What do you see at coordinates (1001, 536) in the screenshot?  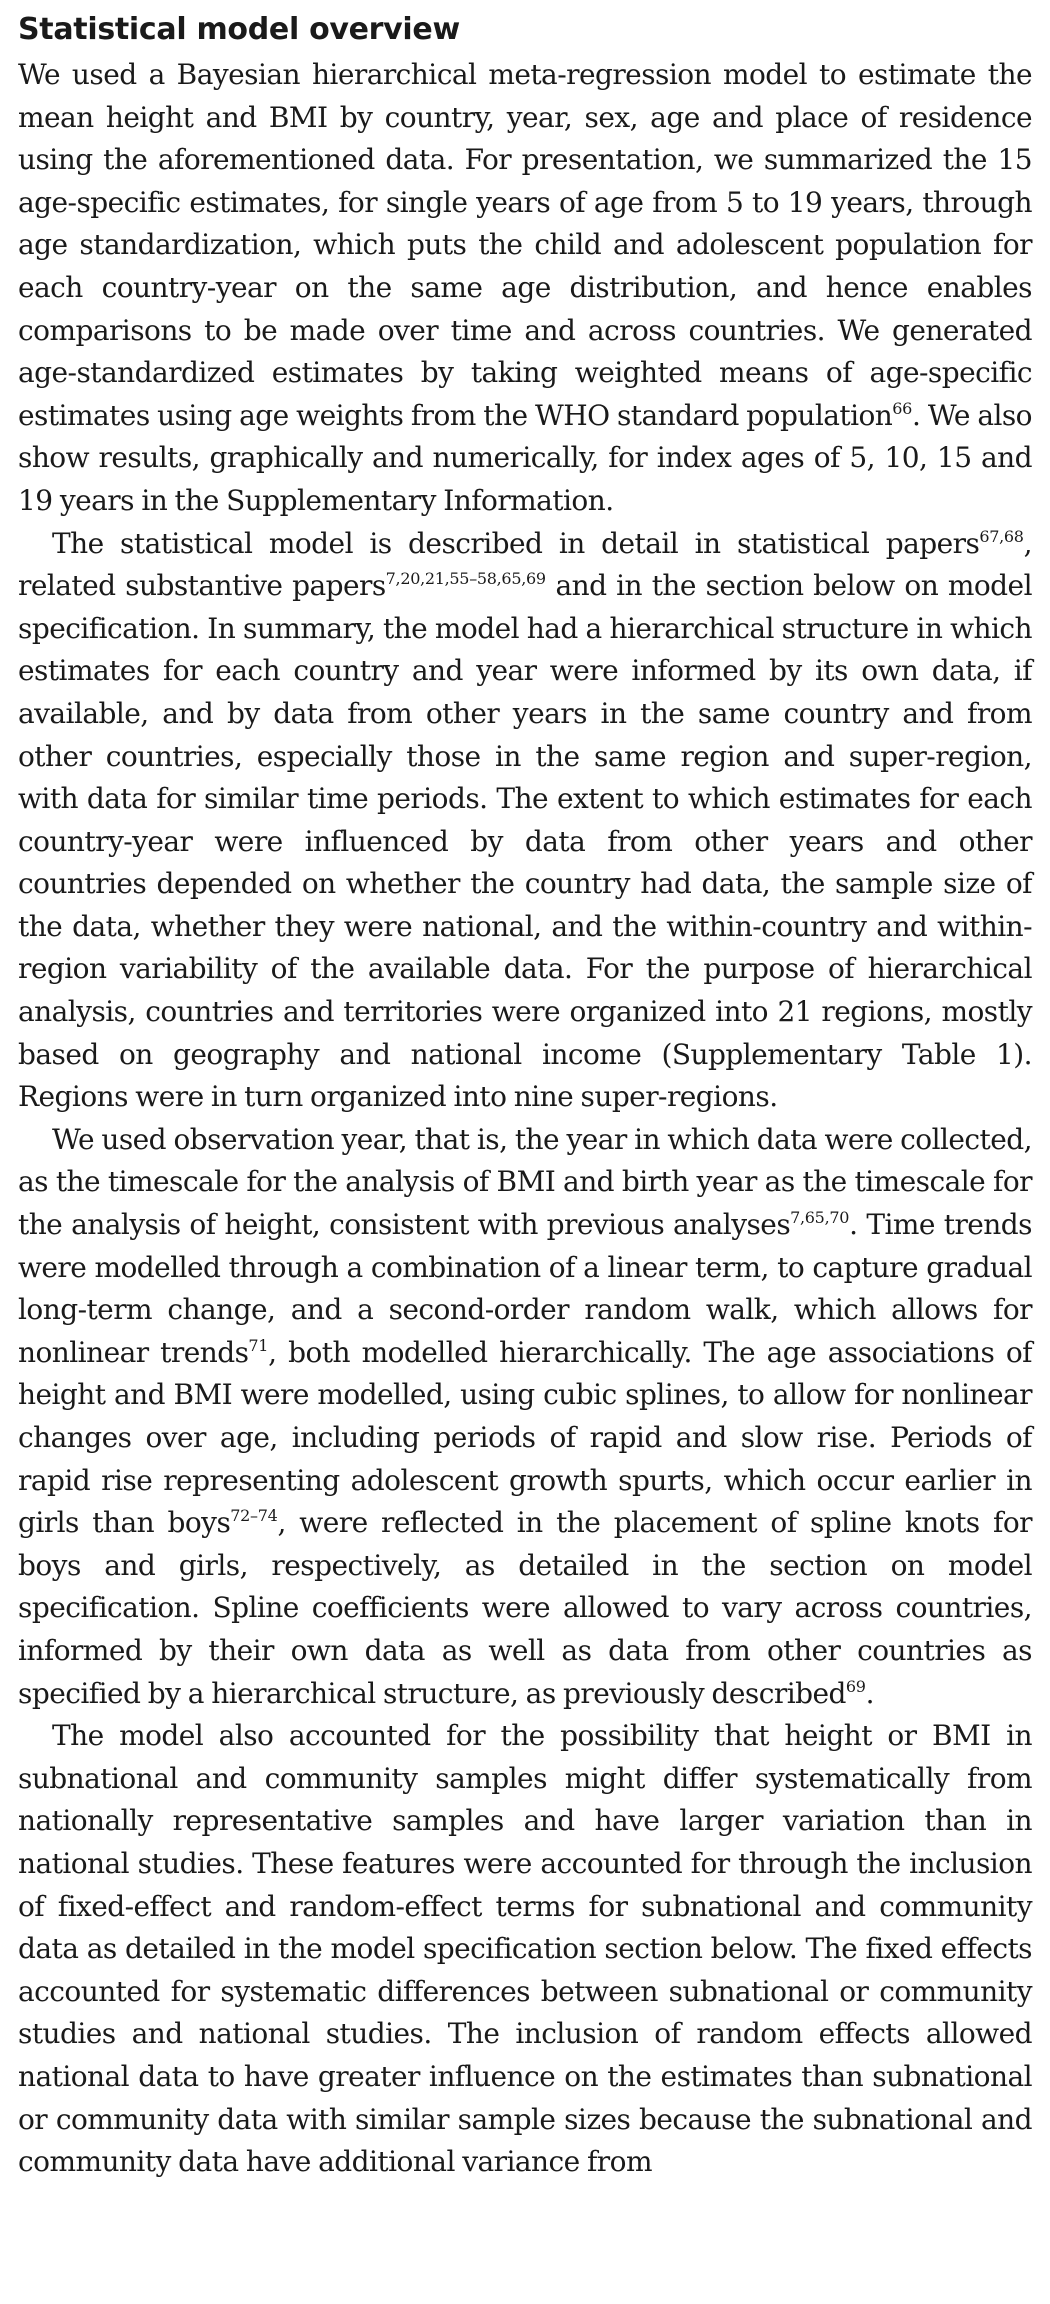 I see `citation-superscript: 67,68` at bounding box center [1001, 536].